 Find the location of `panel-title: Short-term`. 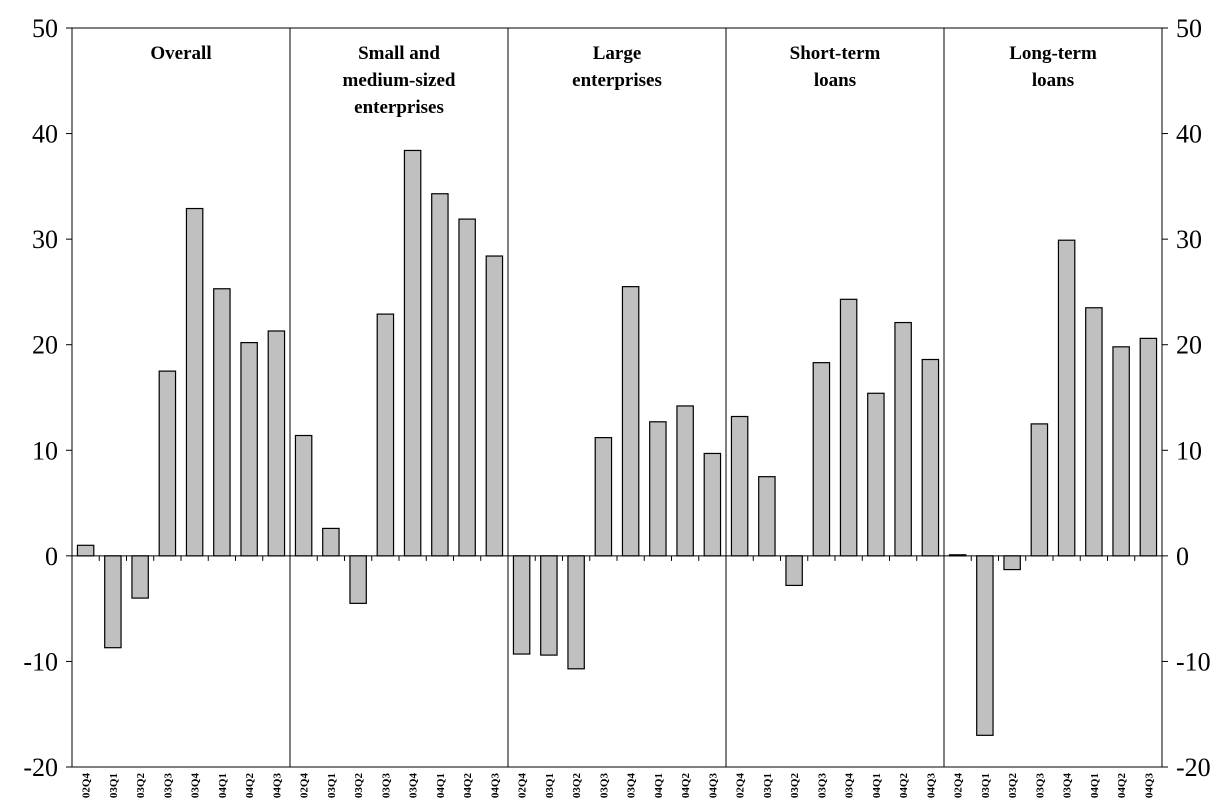

panel-title: Short-term is located at coordinates (835, 53).